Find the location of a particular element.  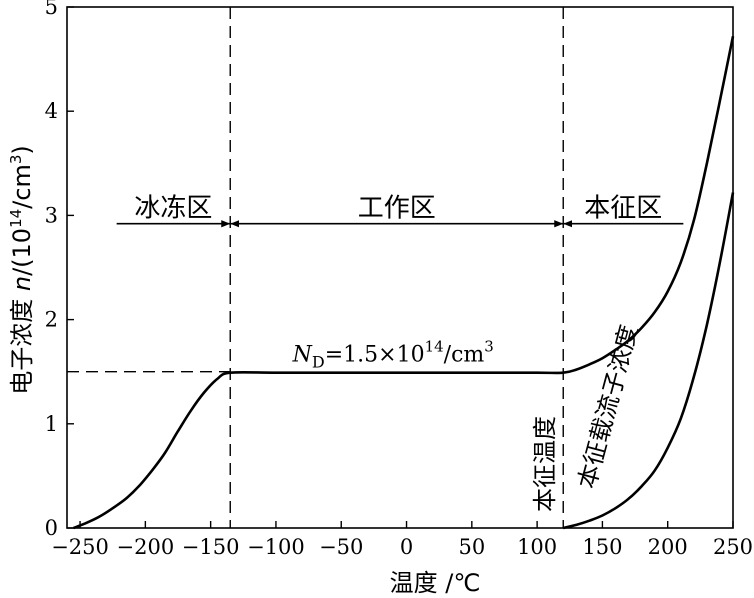

x-tick-label: 150 is located at coordinates (602, 547).